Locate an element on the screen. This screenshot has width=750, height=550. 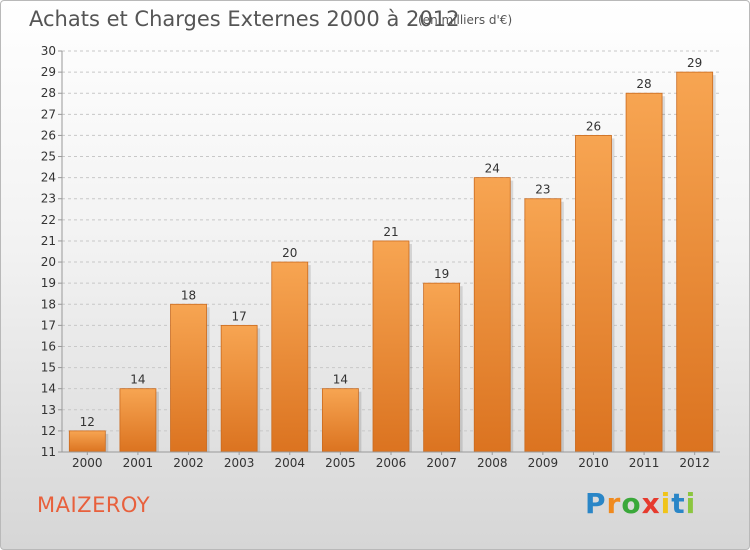
bar-2001 is located at coordinates (138, 420).